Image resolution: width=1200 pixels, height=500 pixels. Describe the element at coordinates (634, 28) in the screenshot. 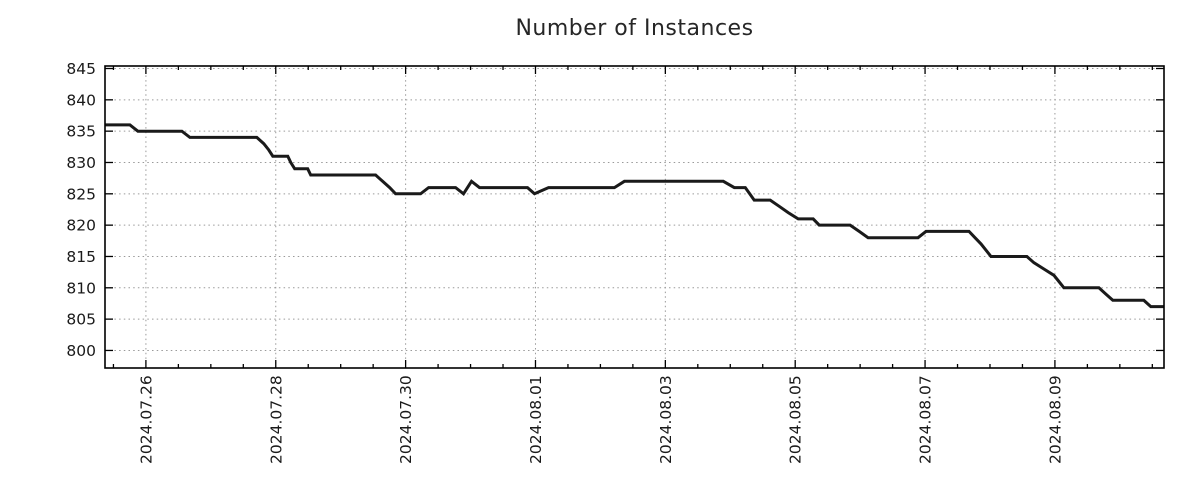

I see `chart-title: Number of Instances` at that location.